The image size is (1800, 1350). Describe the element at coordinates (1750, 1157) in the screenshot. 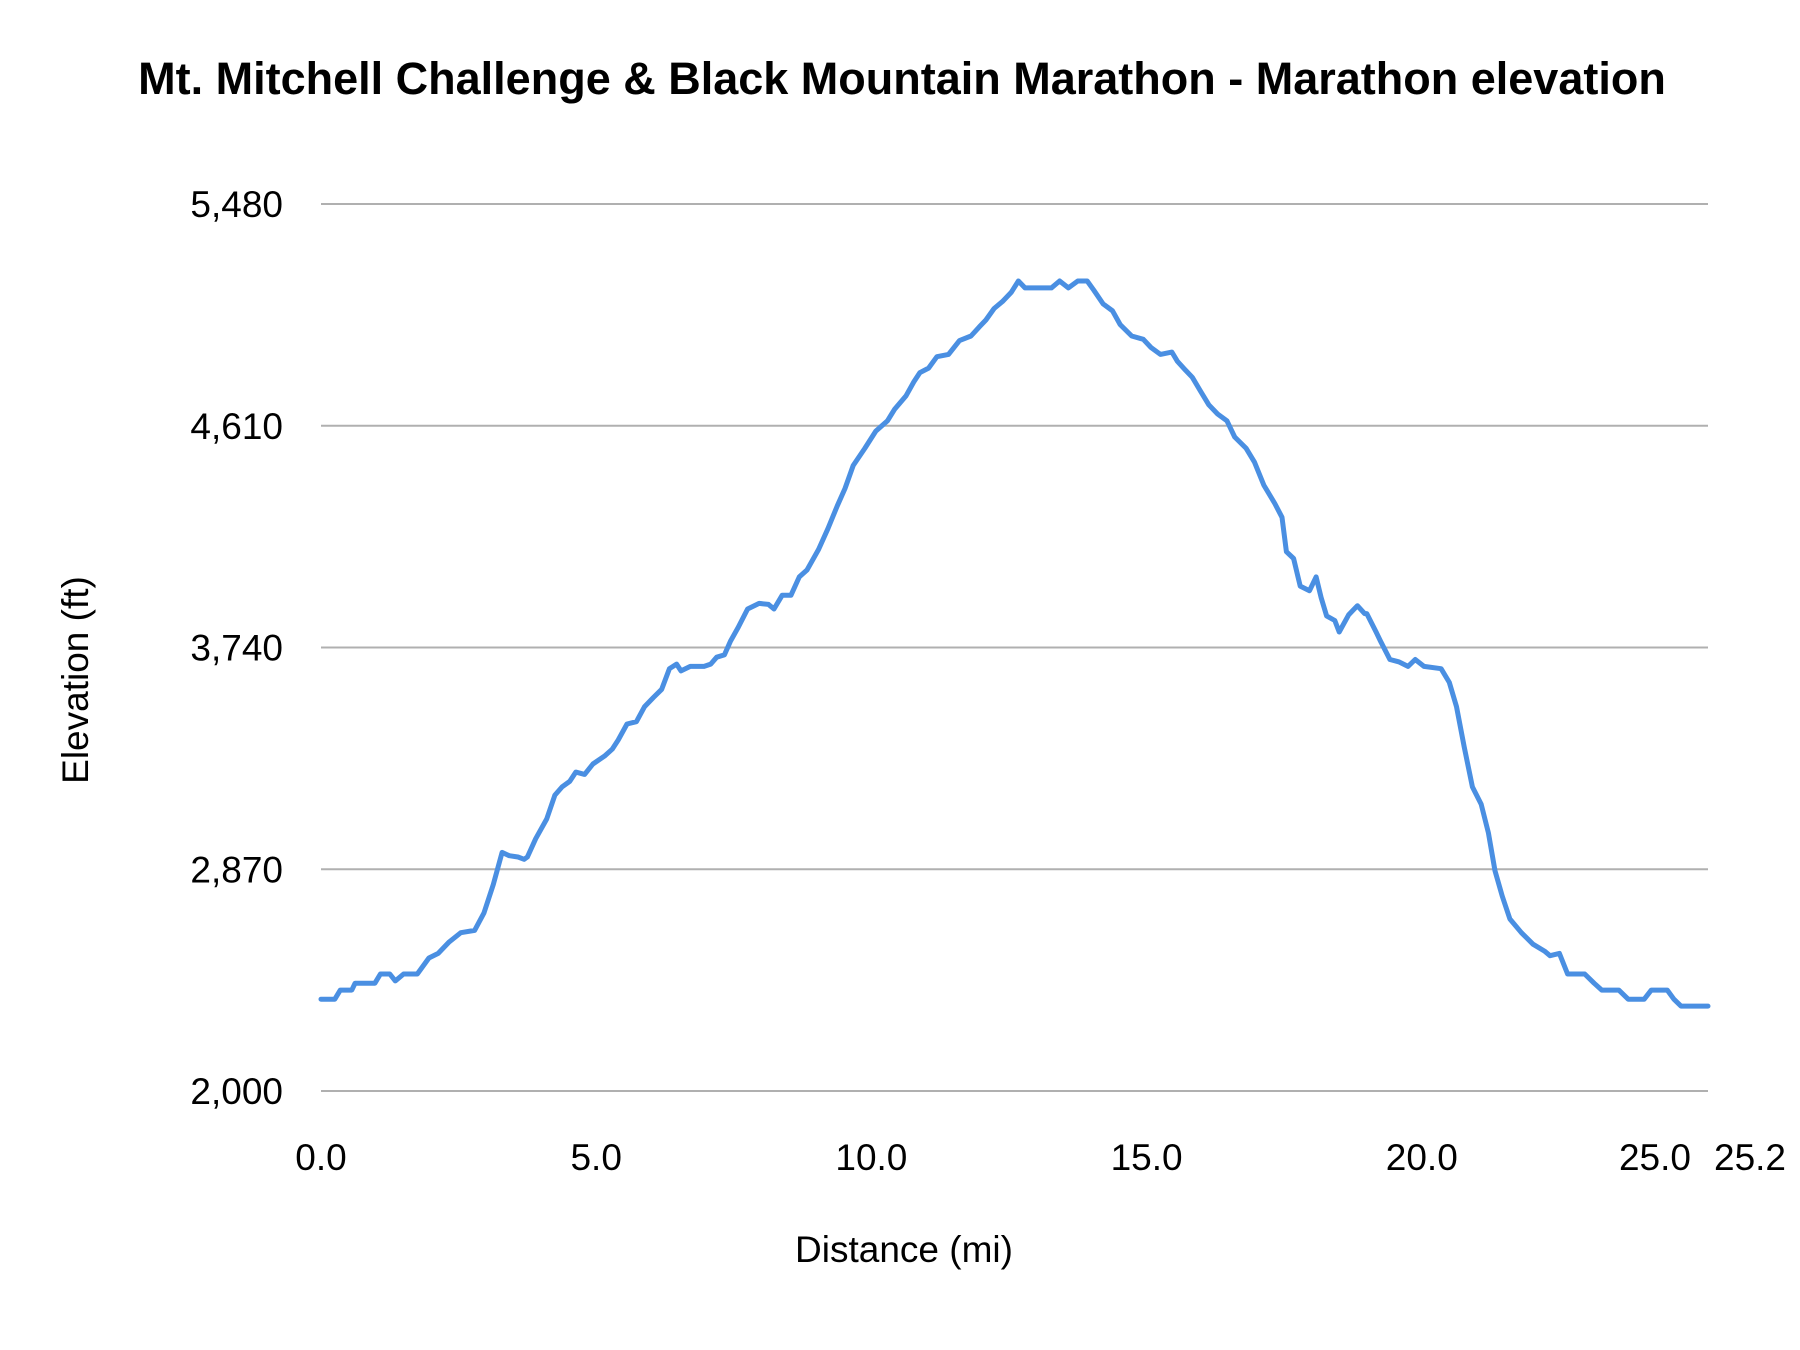

I see `x-tick-label: 25.2` at that location.